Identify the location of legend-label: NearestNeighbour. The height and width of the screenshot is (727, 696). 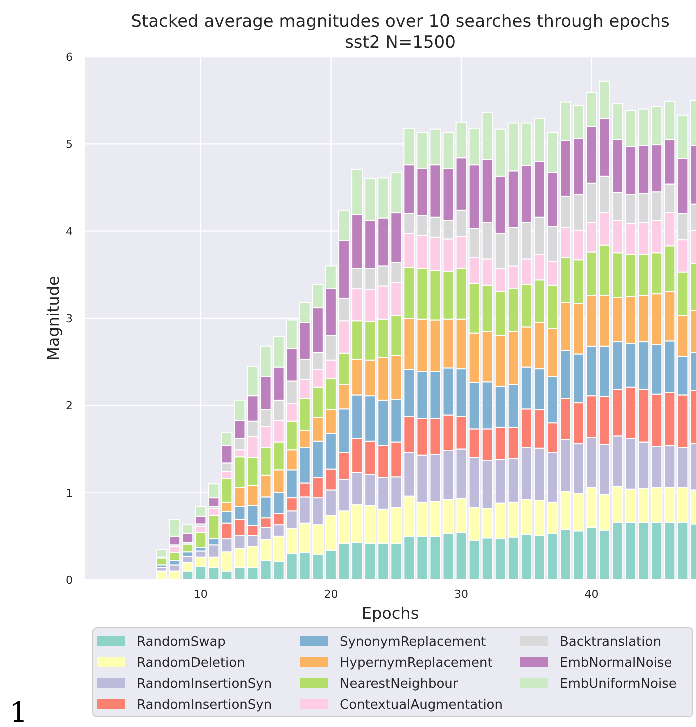
(399, 684).